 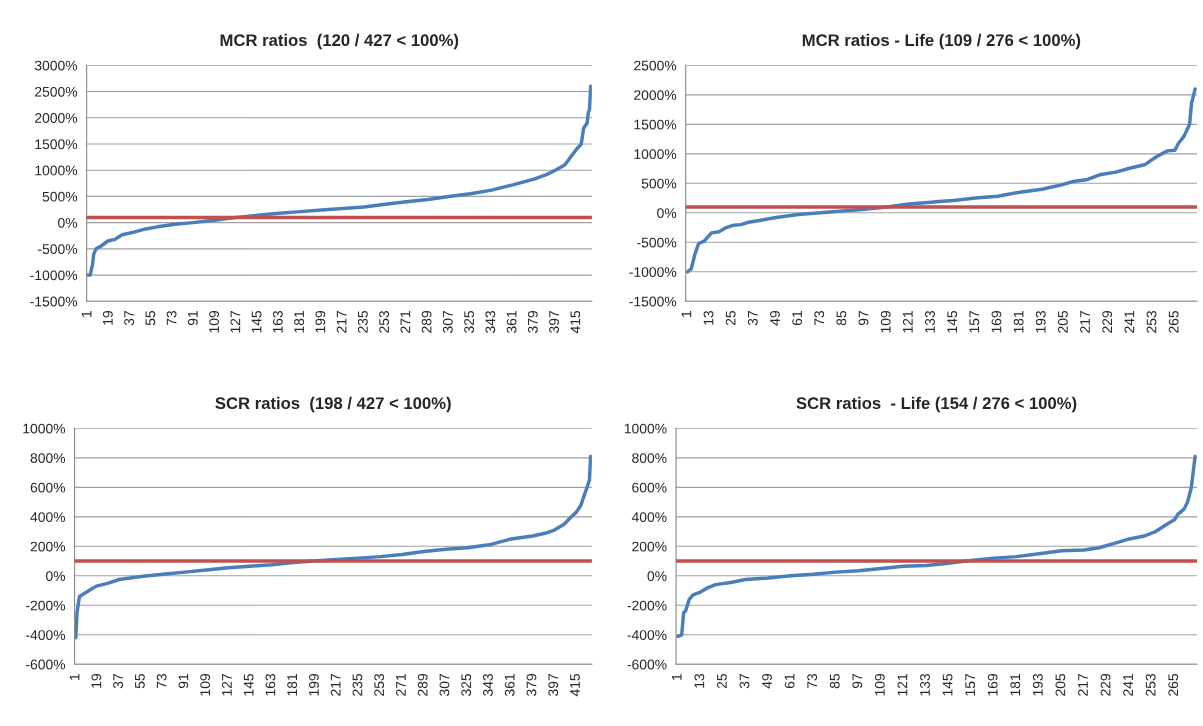 What do you see at coordinates (226, 685) in the screenshot?
I see `x-tick-label: 127` at bounding box center [226, 685].